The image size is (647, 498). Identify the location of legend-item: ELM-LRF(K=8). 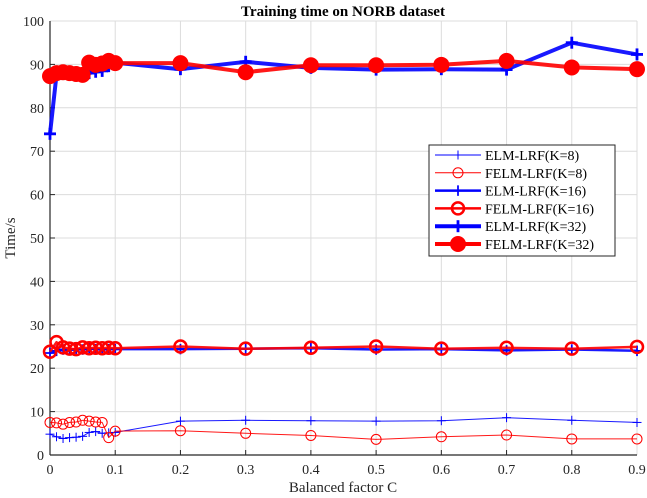
(507, 156).